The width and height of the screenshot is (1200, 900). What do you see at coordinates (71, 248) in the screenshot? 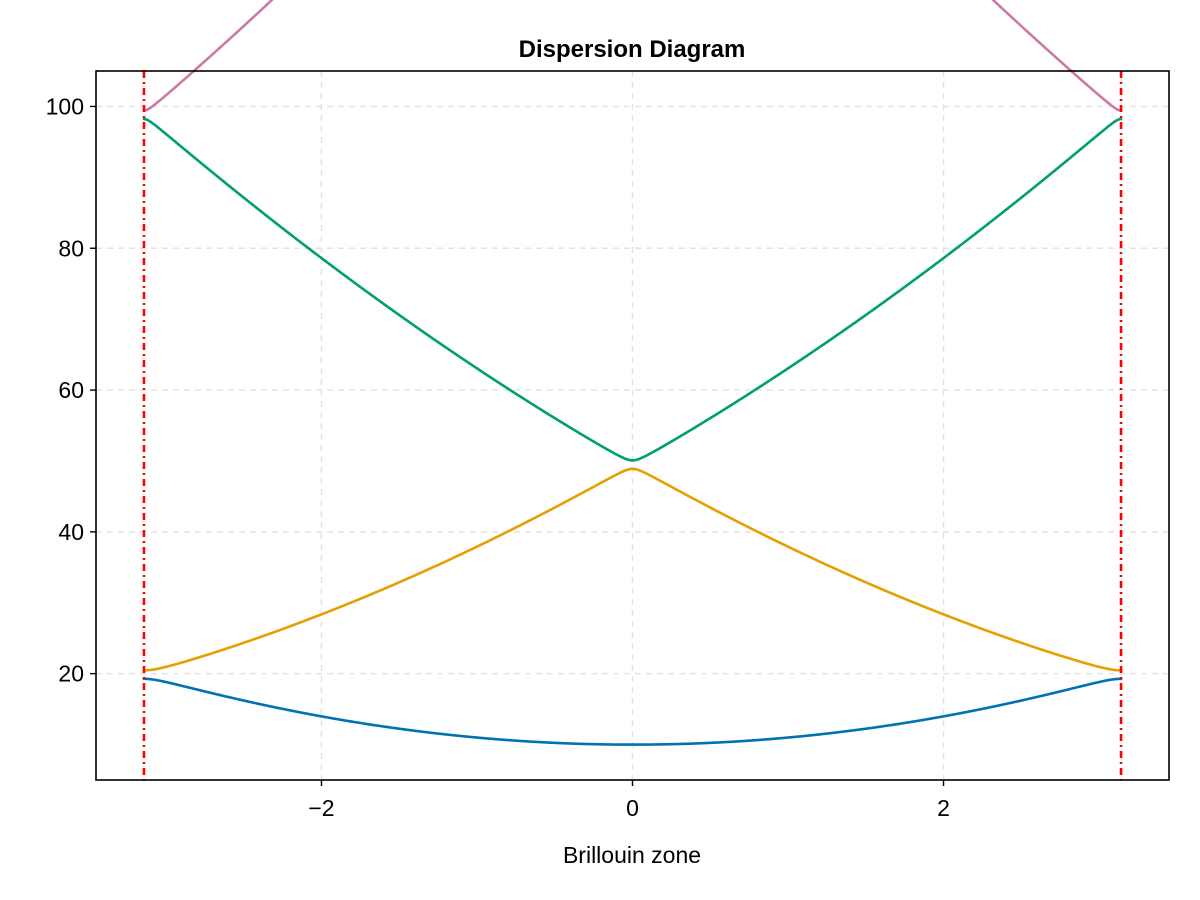
I see `y-tick-label: 80` at bounding box center [71, 248].